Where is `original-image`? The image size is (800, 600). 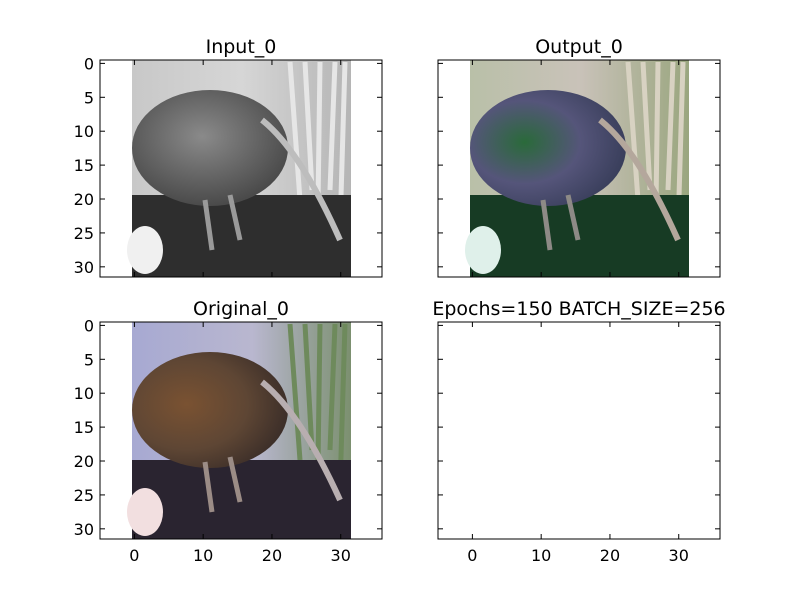
original-image is located at coordinates (239, 430).